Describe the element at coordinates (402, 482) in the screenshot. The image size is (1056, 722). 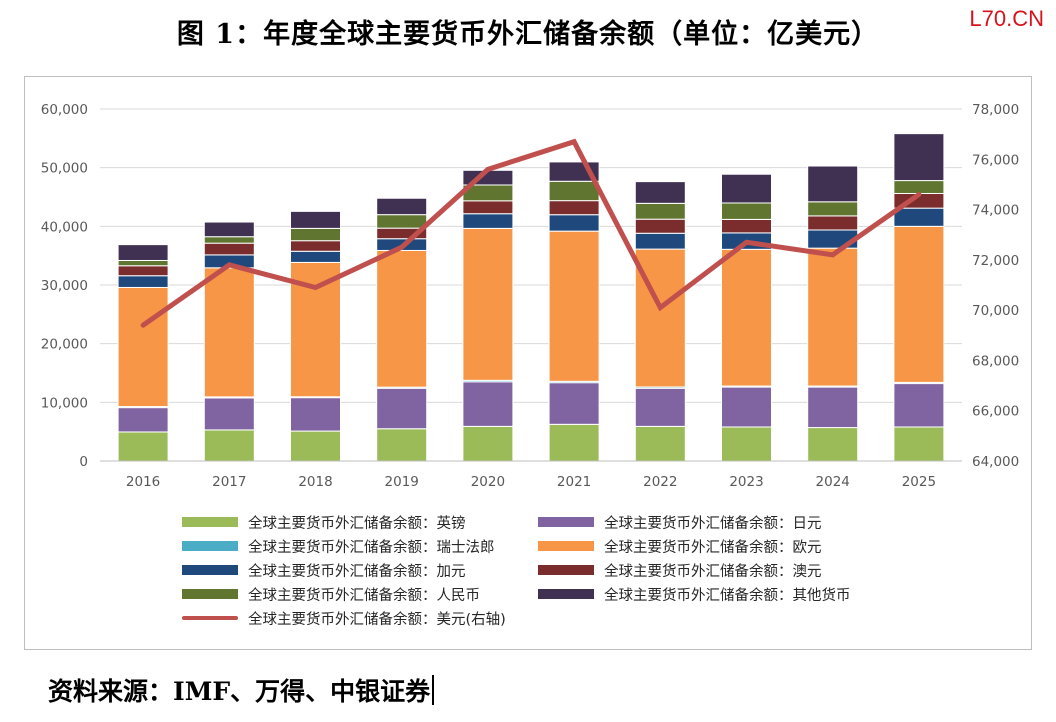
I see `x-tick-label: 2019` at that location.